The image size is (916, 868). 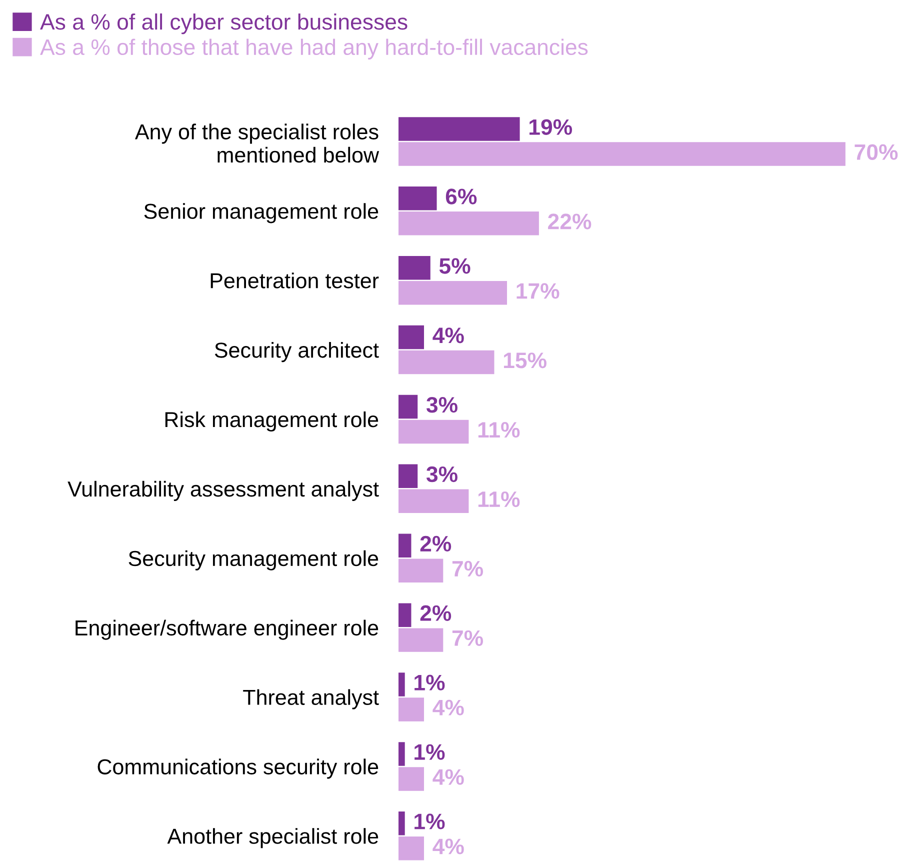 What do you see at coordinates (272, 838) in the screenshot?
I see `y-tick-label: Another specialist role` at bounding box center [272, 838].